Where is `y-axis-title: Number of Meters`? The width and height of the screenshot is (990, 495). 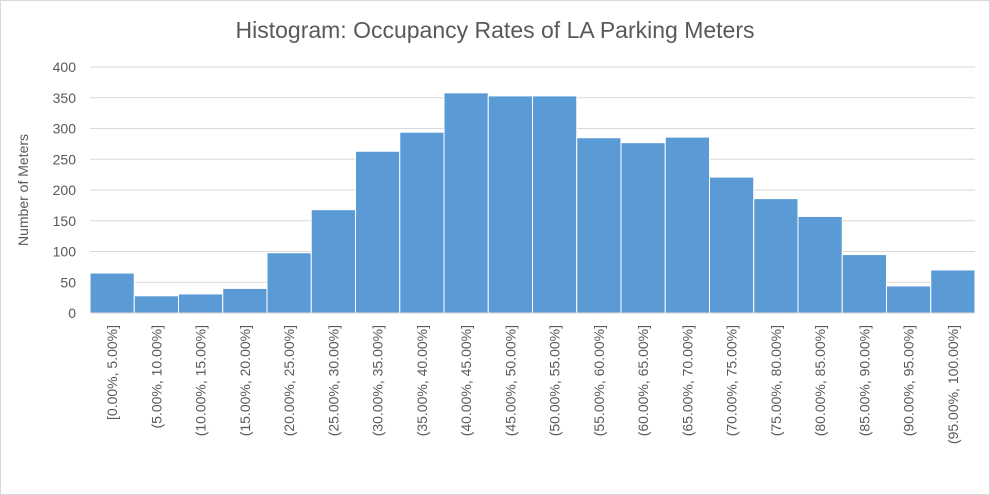 y-axis-title: Number of Meters is located at coordinates (23, 190).